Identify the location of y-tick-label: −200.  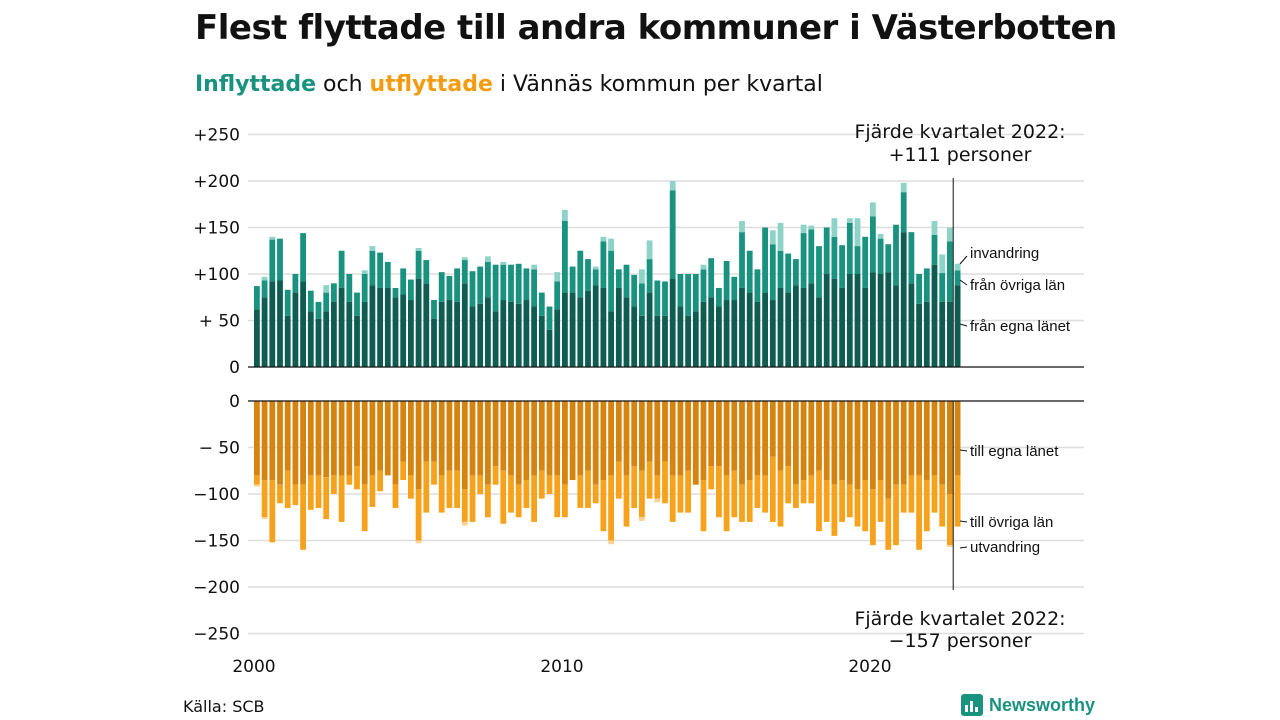
(216, 588).